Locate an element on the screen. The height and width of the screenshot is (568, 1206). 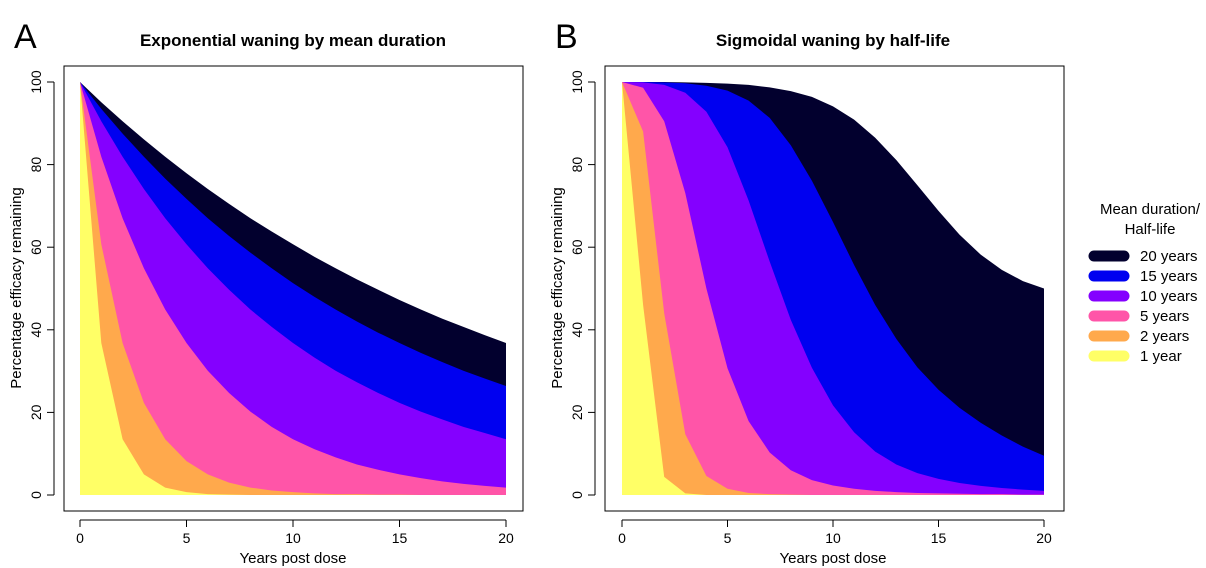
panel-letter: B is located at coordinates (566, 37).